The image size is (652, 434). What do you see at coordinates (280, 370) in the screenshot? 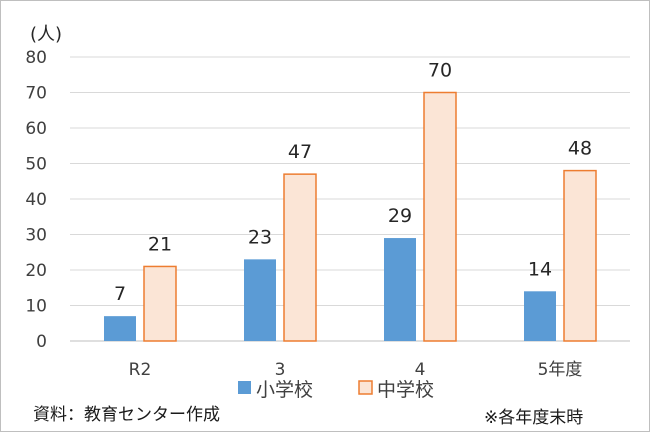
I see `x-tick-label: 3` at bounding box center [280, 370].